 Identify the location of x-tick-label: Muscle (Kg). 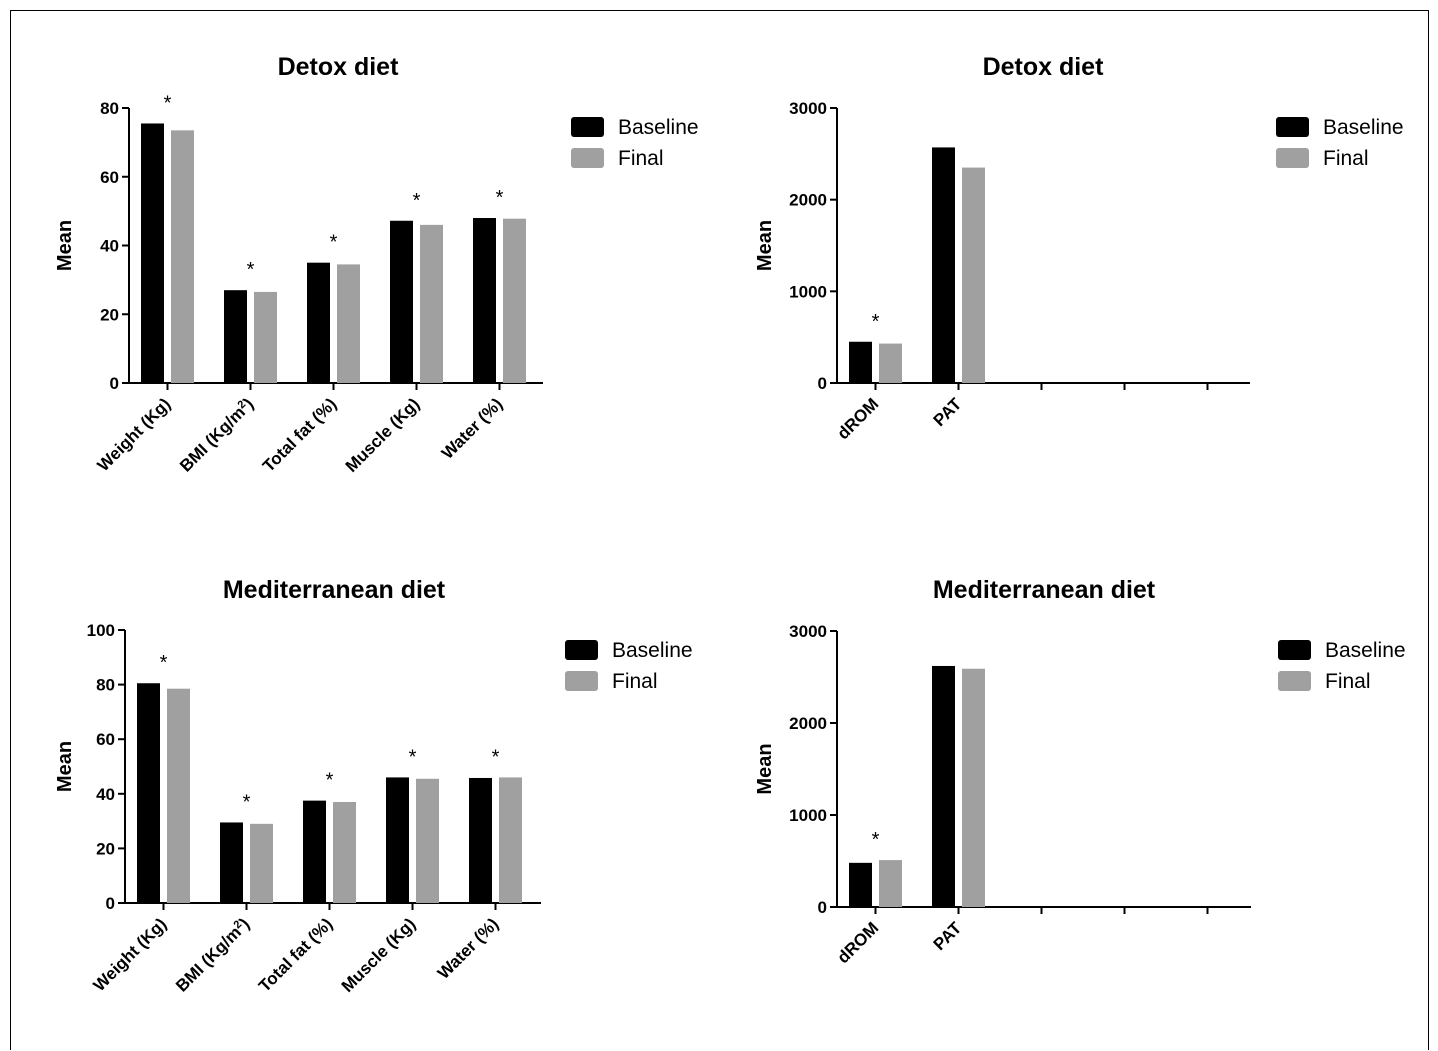
(383, 435).